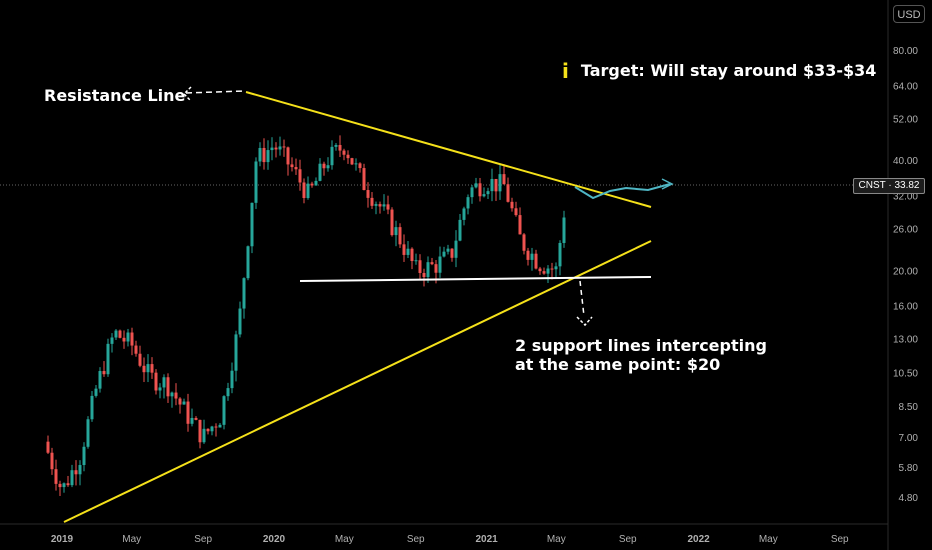 This screenshot has height=550, width=932. I want to click on resistance-pointer-arrowhead, so click(187, 94).